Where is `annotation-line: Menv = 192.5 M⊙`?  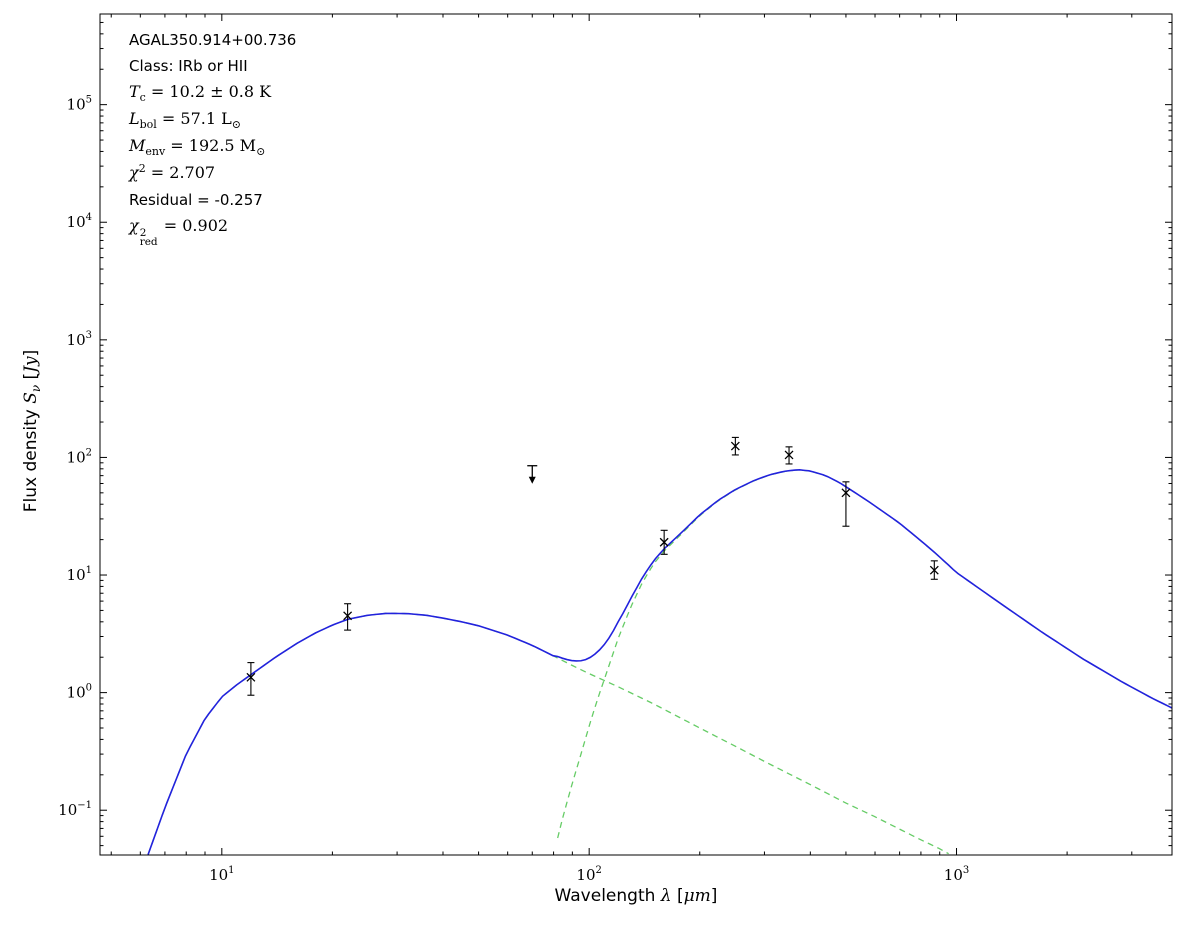 annotation-line: Menv = 192.5 M⊙ is located at coordinates (212, 146).